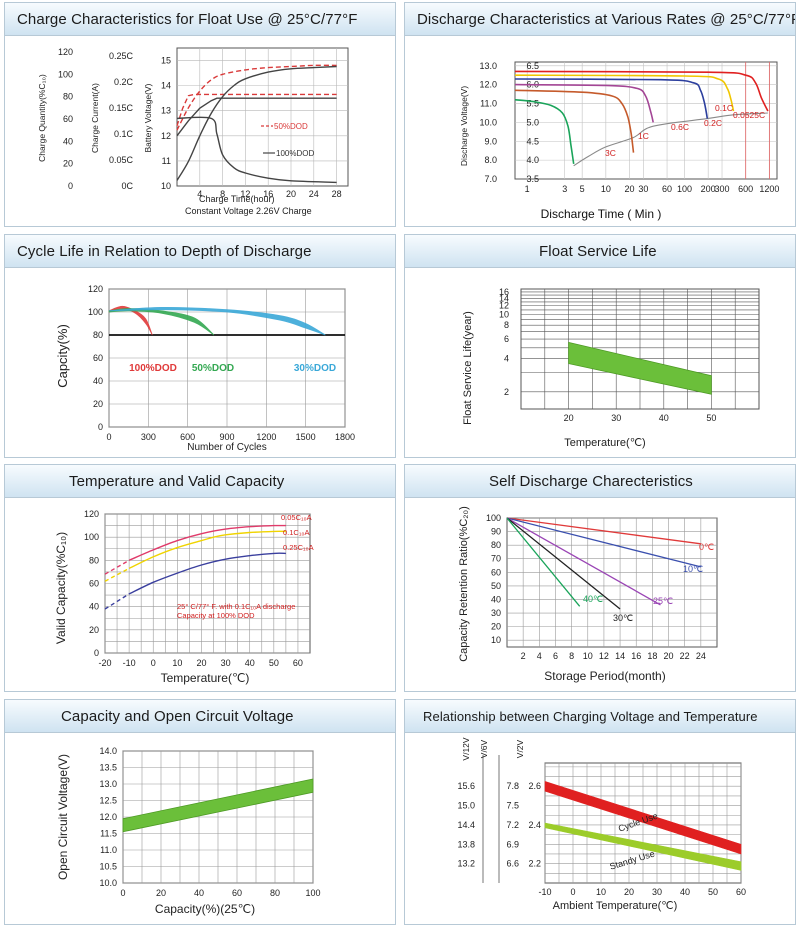  What do you see at coordinates (724, 108) in the screenshot?
I see `series-label: 0.1C` at bounding box center [724, 108].